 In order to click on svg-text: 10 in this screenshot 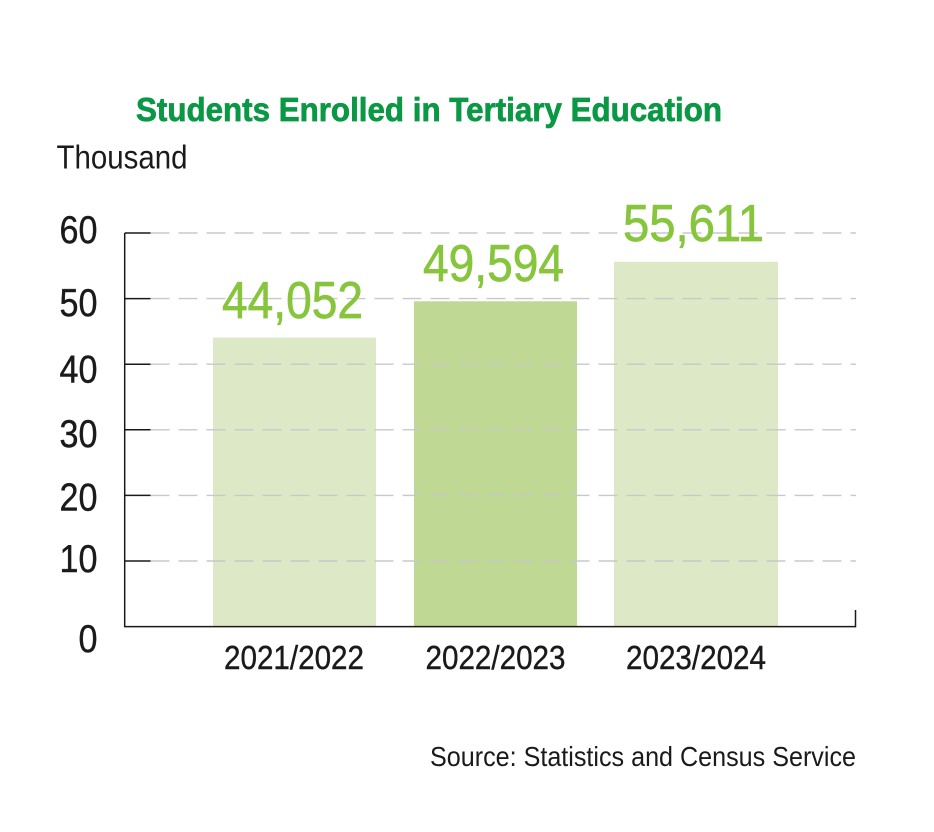, I will do `click(79, 559)`.